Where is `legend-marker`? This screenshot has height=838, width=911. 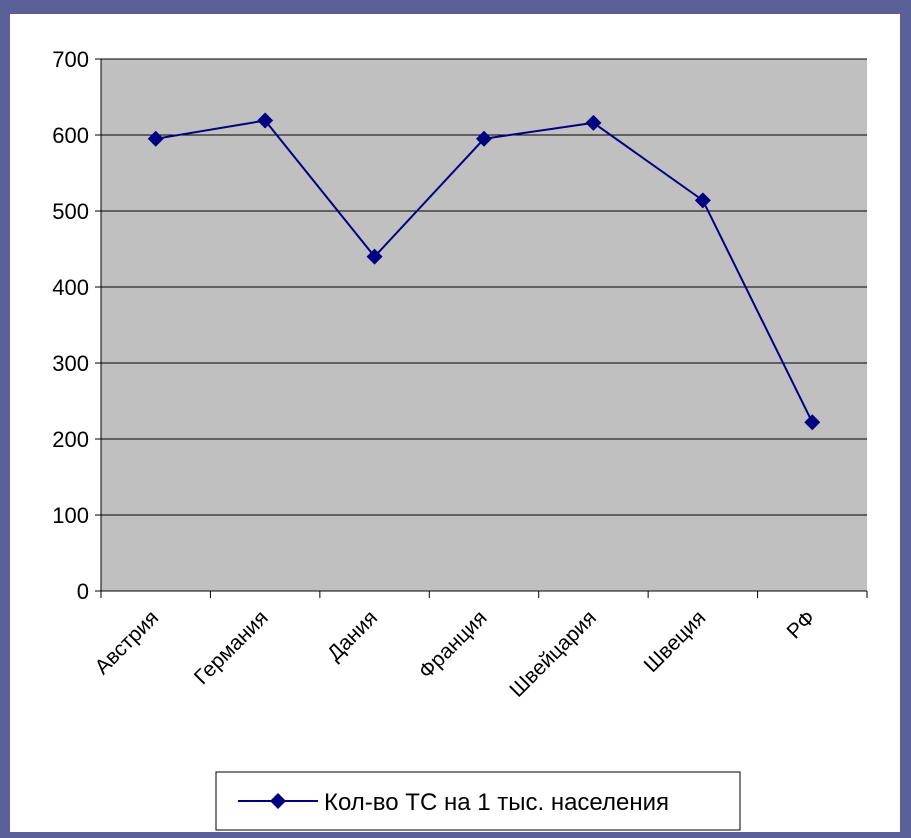
legend-marker is located at coordinates (278, 801).